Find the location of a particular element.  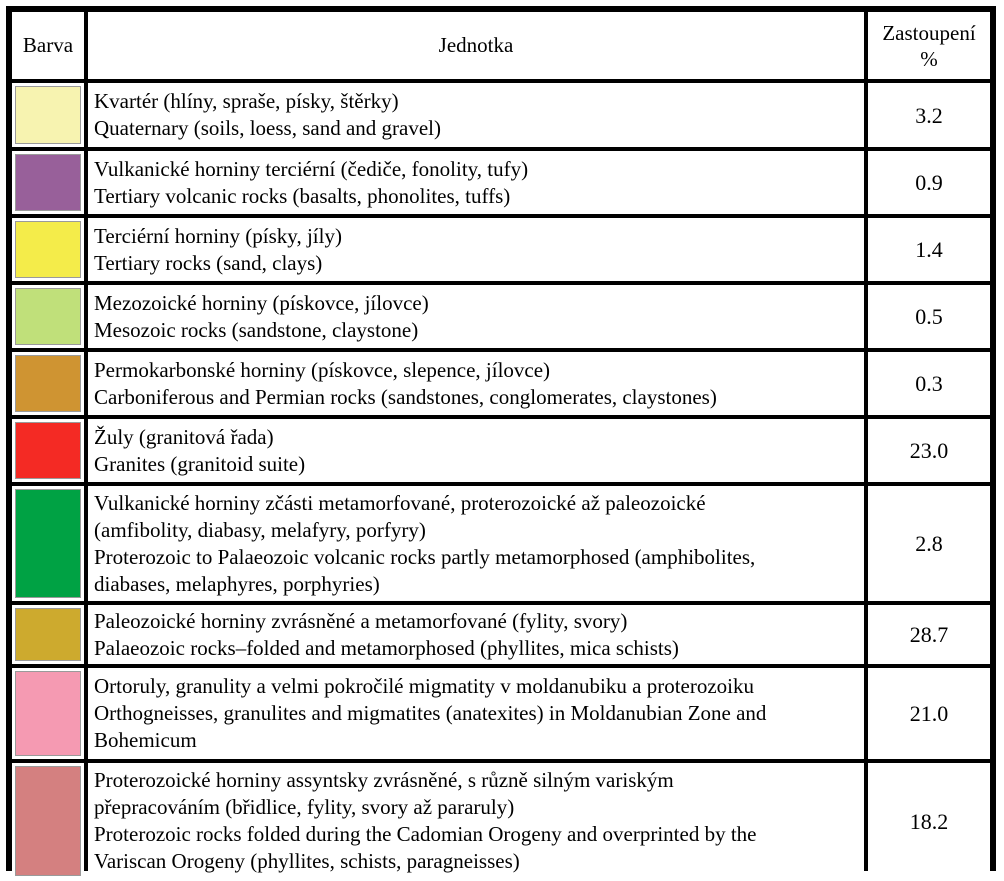

unit-percentage: 1.4 is located at coordinates (929, 249).